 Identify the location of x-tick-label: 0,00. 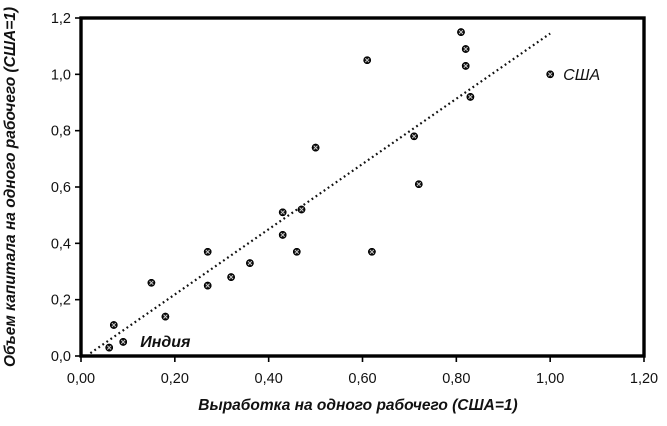
(81, 379).